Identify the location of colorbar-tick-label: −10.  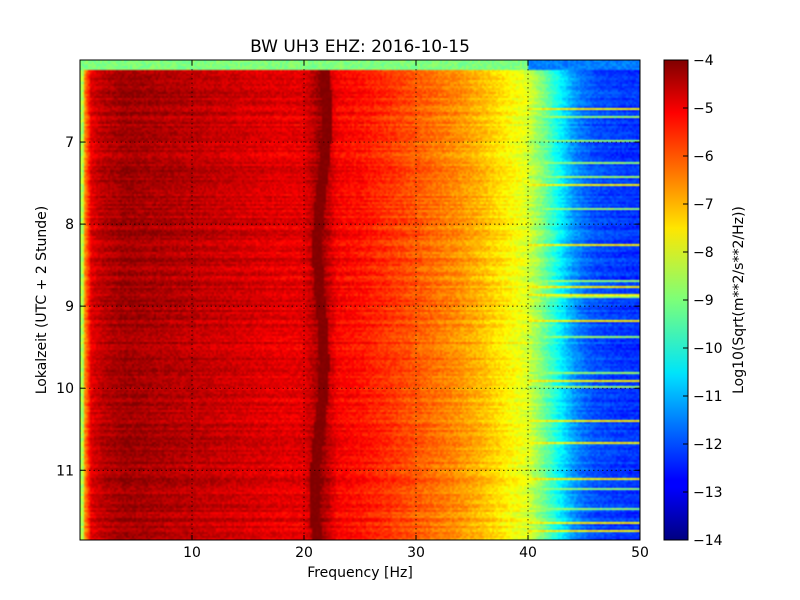
(708, 349).